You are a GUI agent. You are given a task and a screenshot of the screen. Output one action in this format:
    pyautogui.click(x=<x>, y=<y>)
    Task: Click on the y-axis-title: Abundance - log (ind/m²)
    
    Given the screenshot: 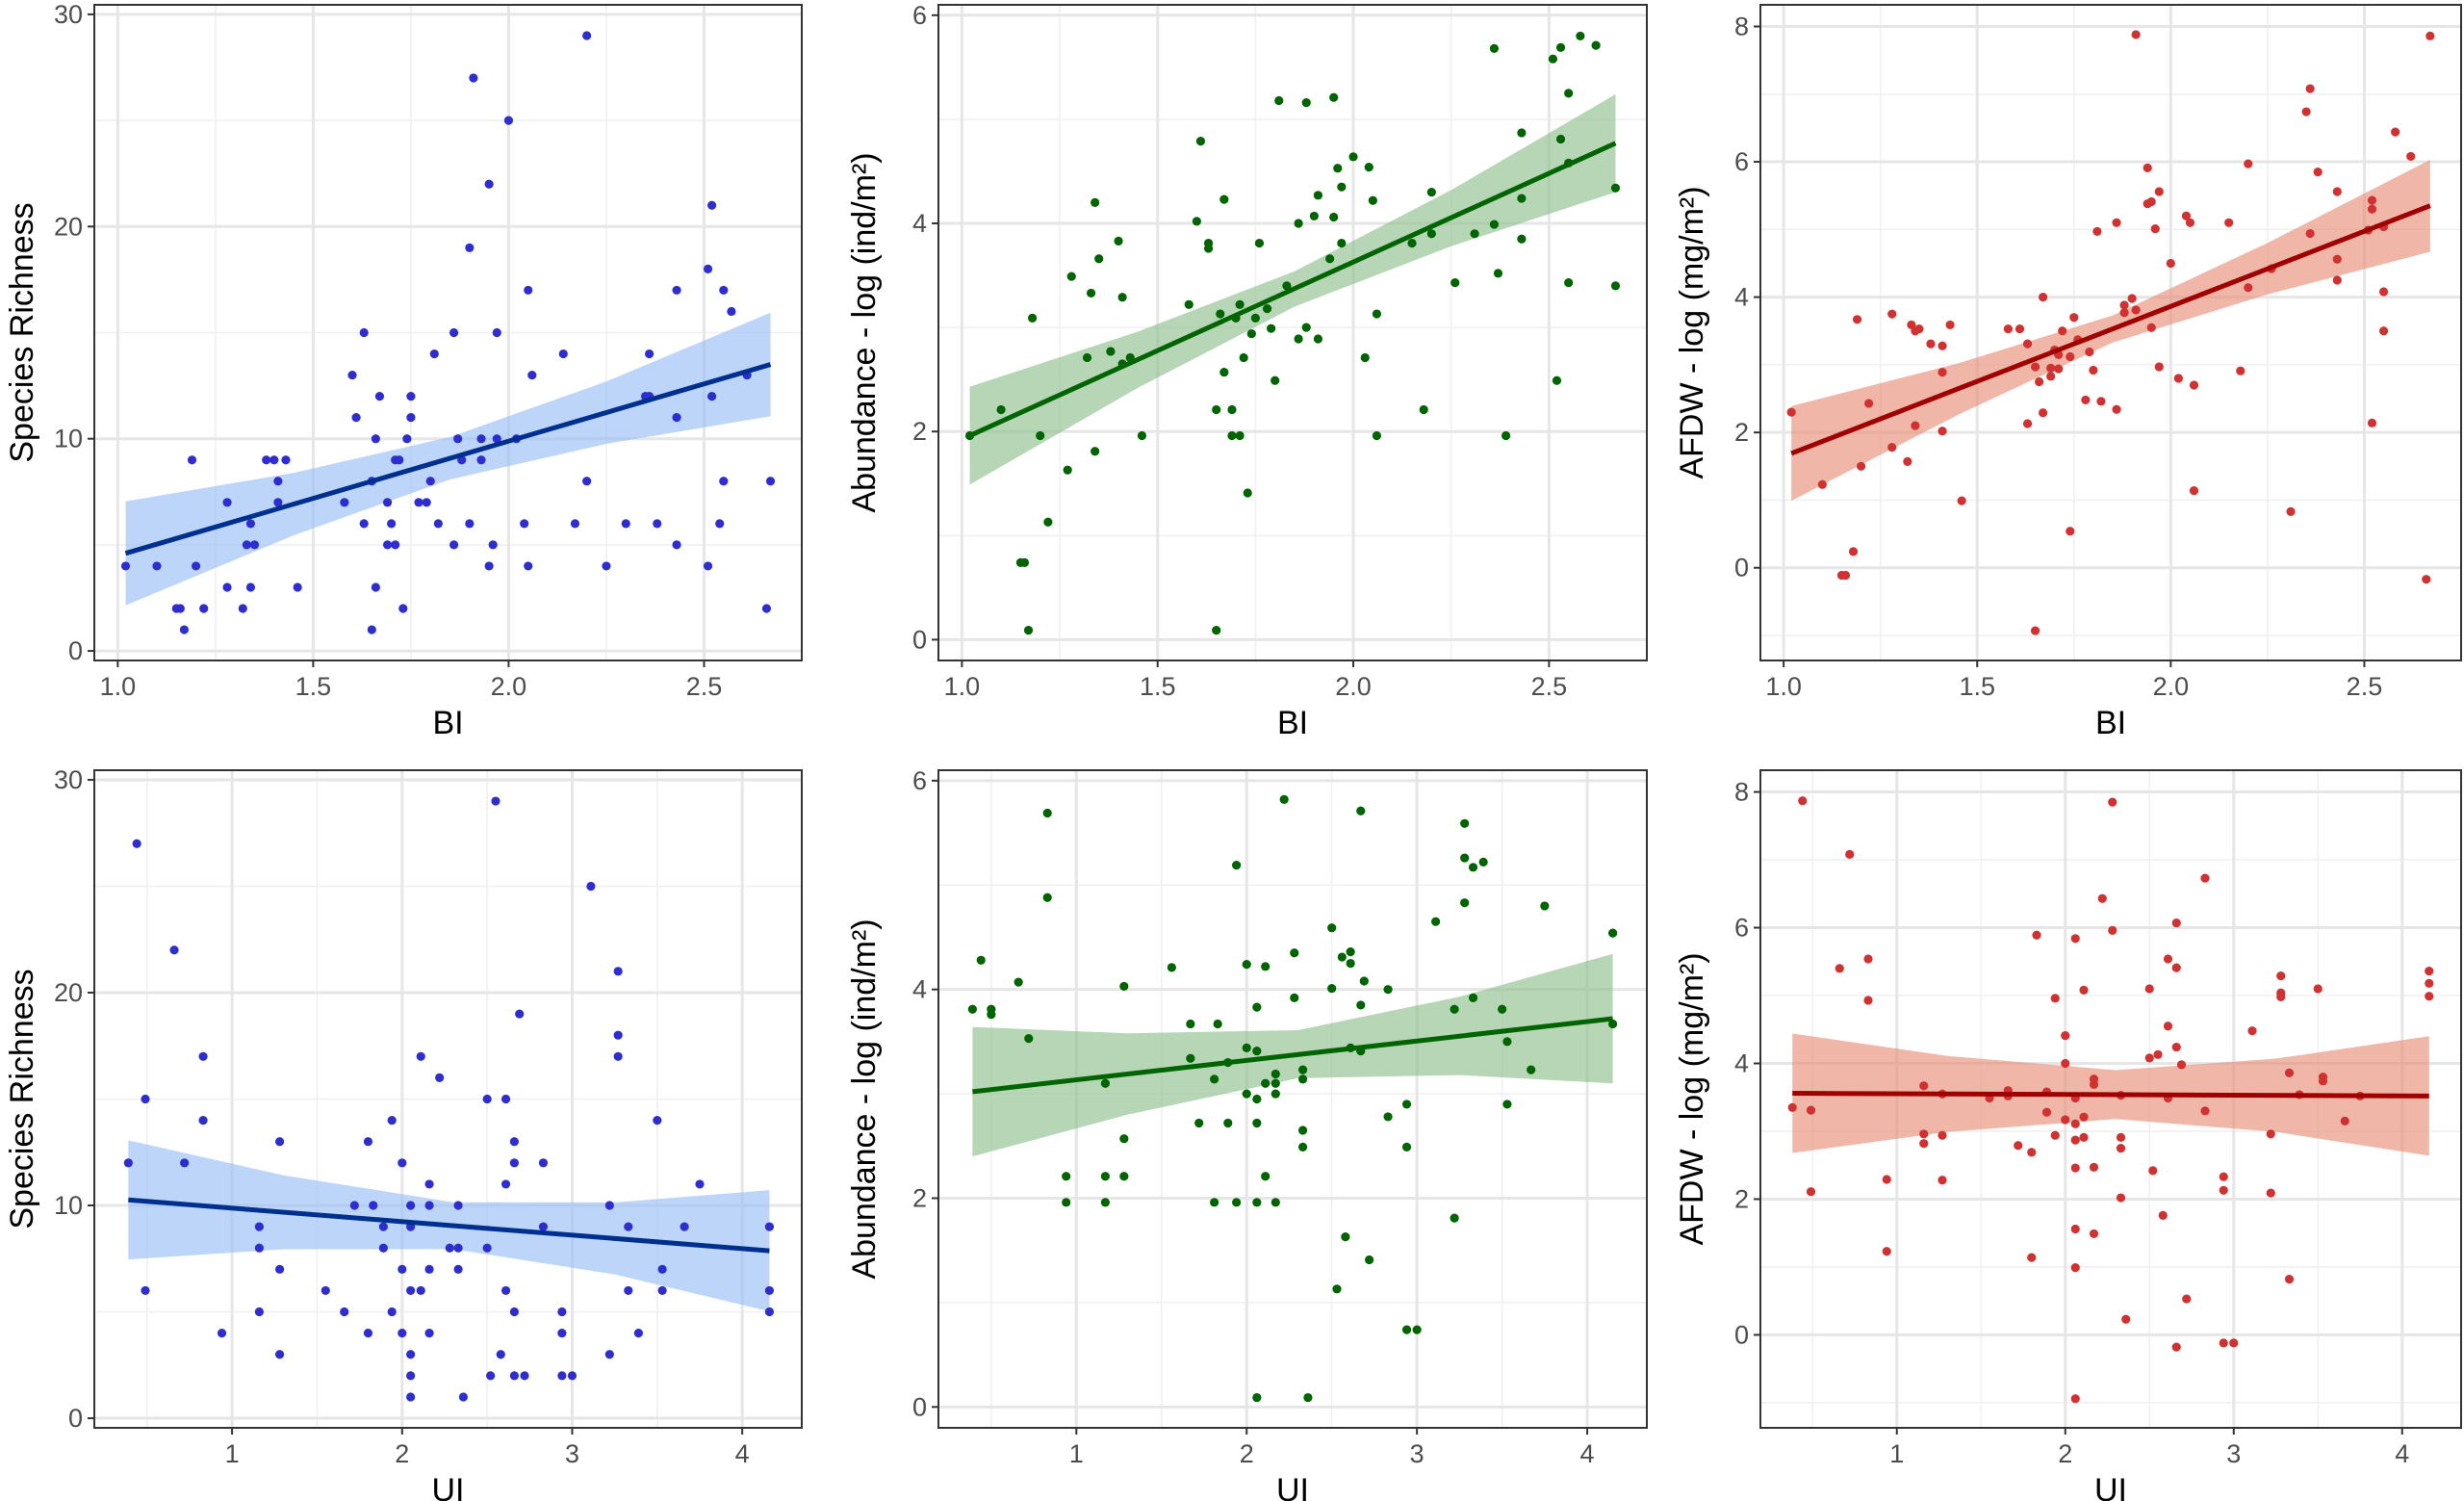 What is the action you would take?
    pyautogui.click(x=864, y=332)
    